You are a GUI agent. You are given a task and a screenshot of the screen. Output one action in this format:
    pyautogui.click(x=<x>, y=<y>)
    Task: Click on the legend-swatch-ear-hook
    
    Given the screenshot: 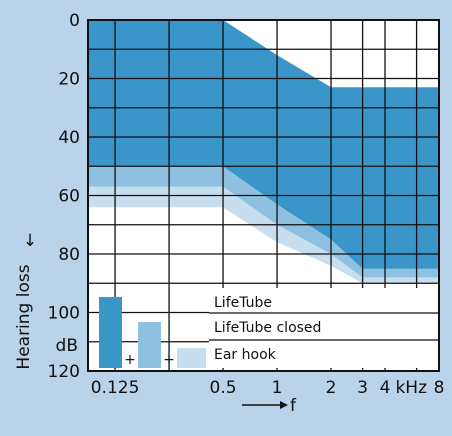 What is the action you would take?
    pyautogui.click(x=191, y=358)
    